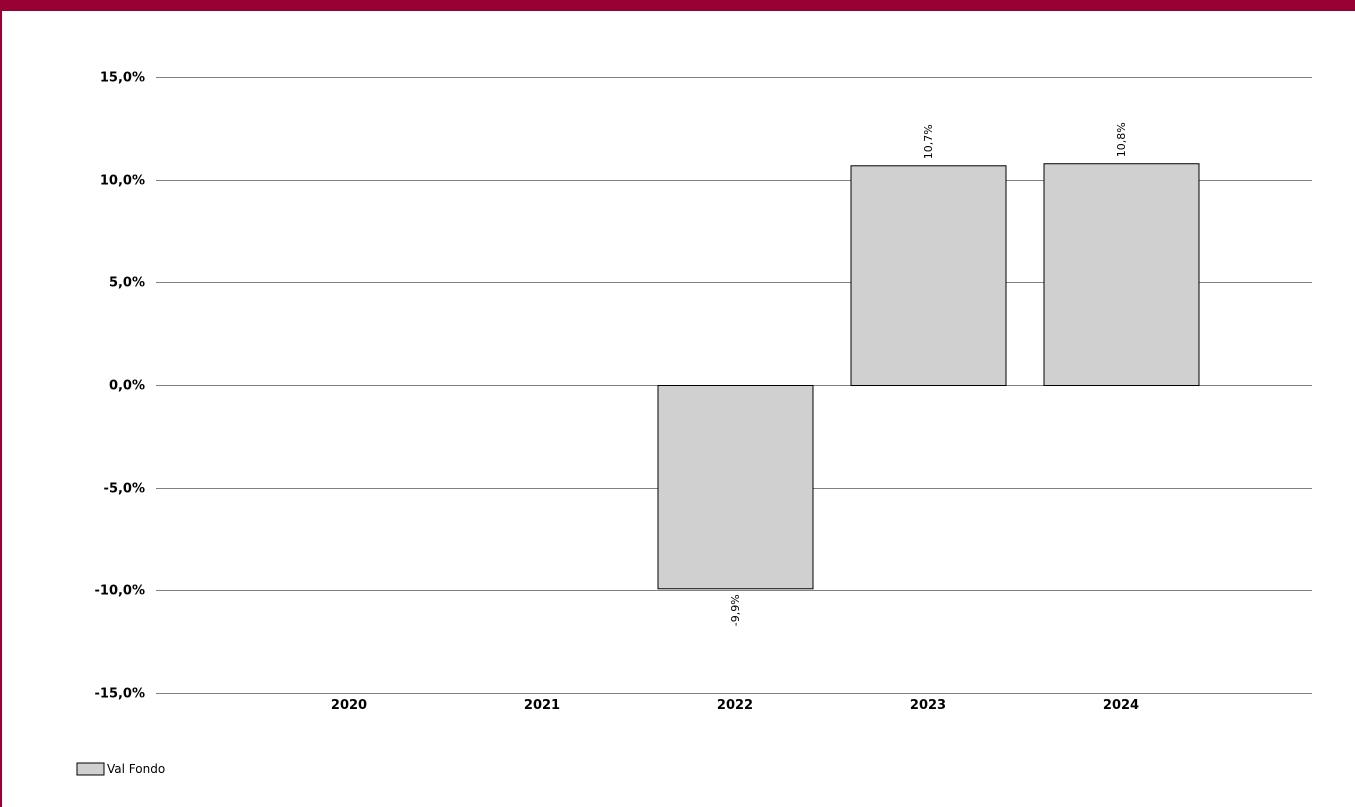  I want to click on data-label-2024: 10,8%, so click(1121, 139).